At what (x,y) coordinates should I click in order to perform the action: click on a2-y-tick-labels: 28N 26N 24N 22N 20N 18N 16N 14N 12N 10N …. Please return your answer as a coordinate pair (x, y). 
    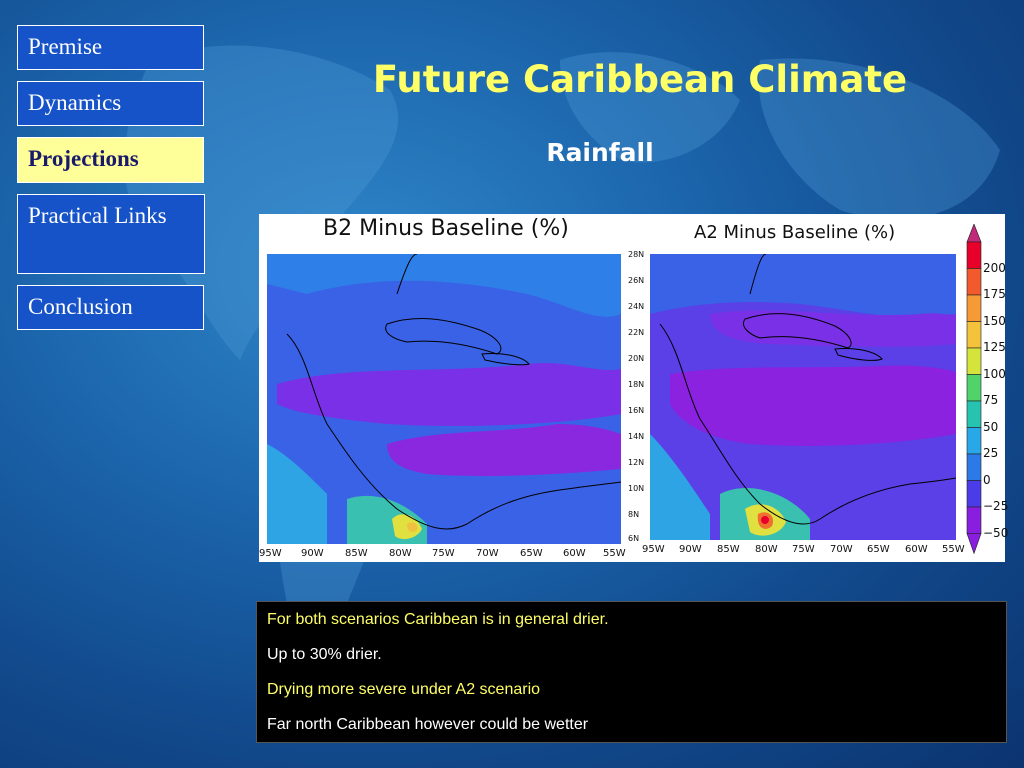
    Looking at the image, I should click on (639, 396).